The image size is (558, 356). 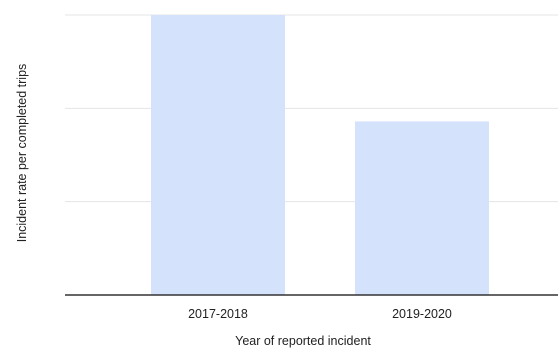 What do you see at coordinates (422, 314) in the screenshot?
I see `x-tick-label-2019-2020: 2019-2020` at bounding box center [422, 314].